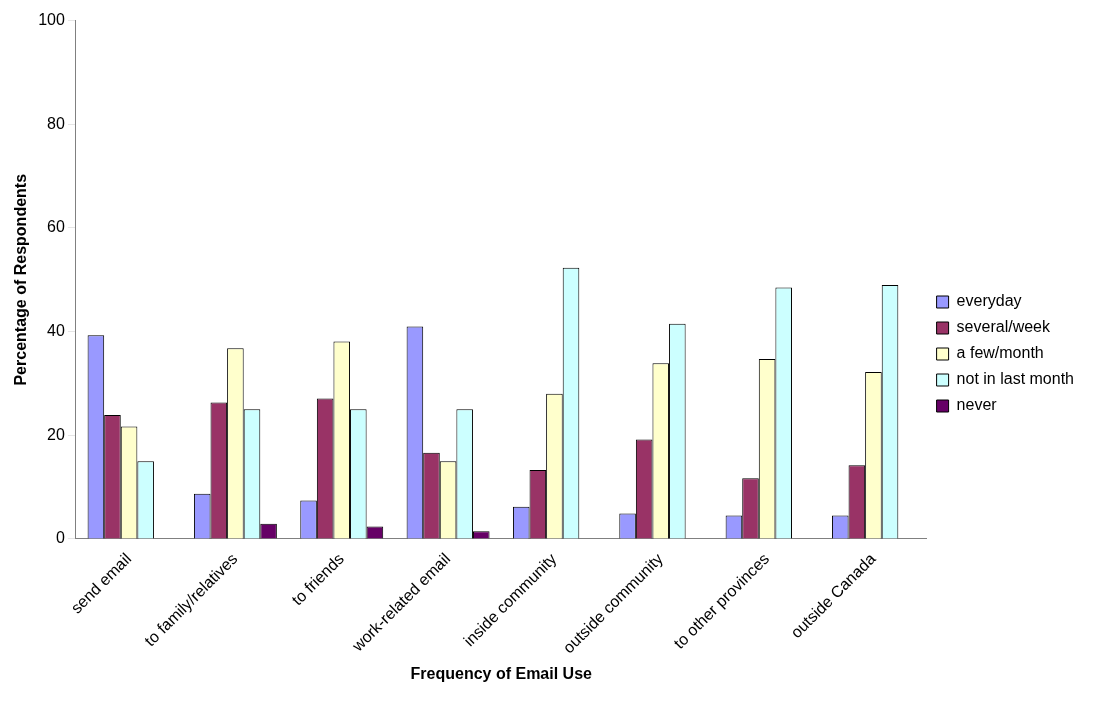  Describe the element at coordinates (56, 434) in the screenshot. I see `y-tick-label: 20` at that location.